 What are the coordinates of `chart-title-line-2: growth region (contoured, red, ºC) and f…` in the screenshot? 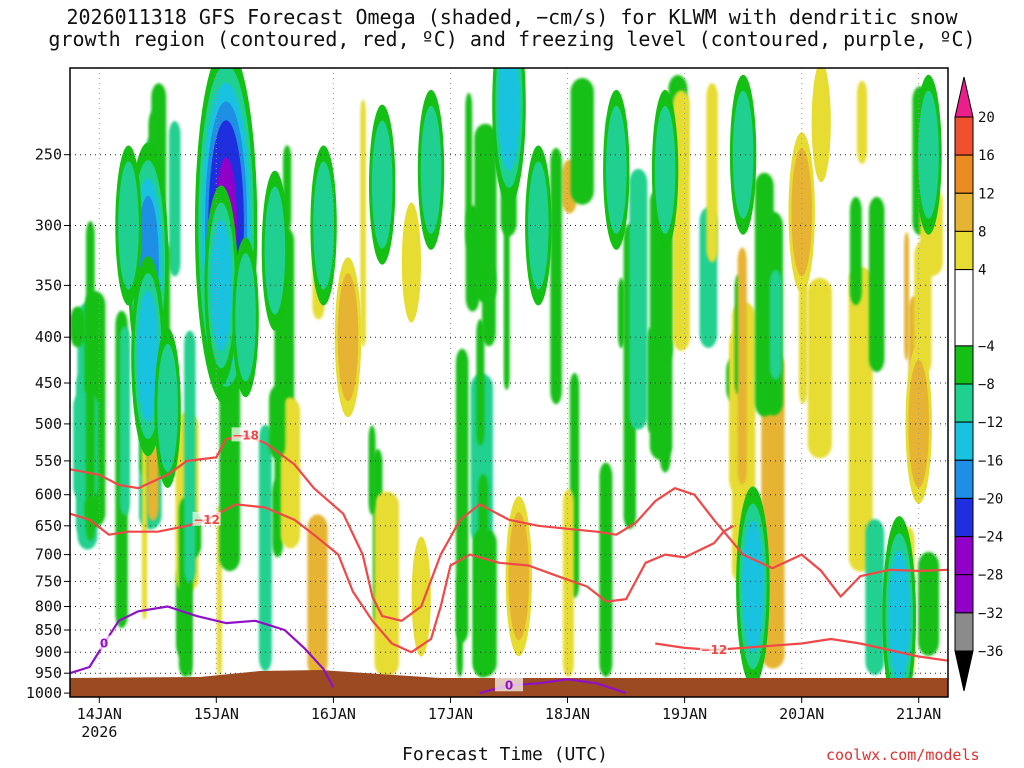 It's located at (512, 39).